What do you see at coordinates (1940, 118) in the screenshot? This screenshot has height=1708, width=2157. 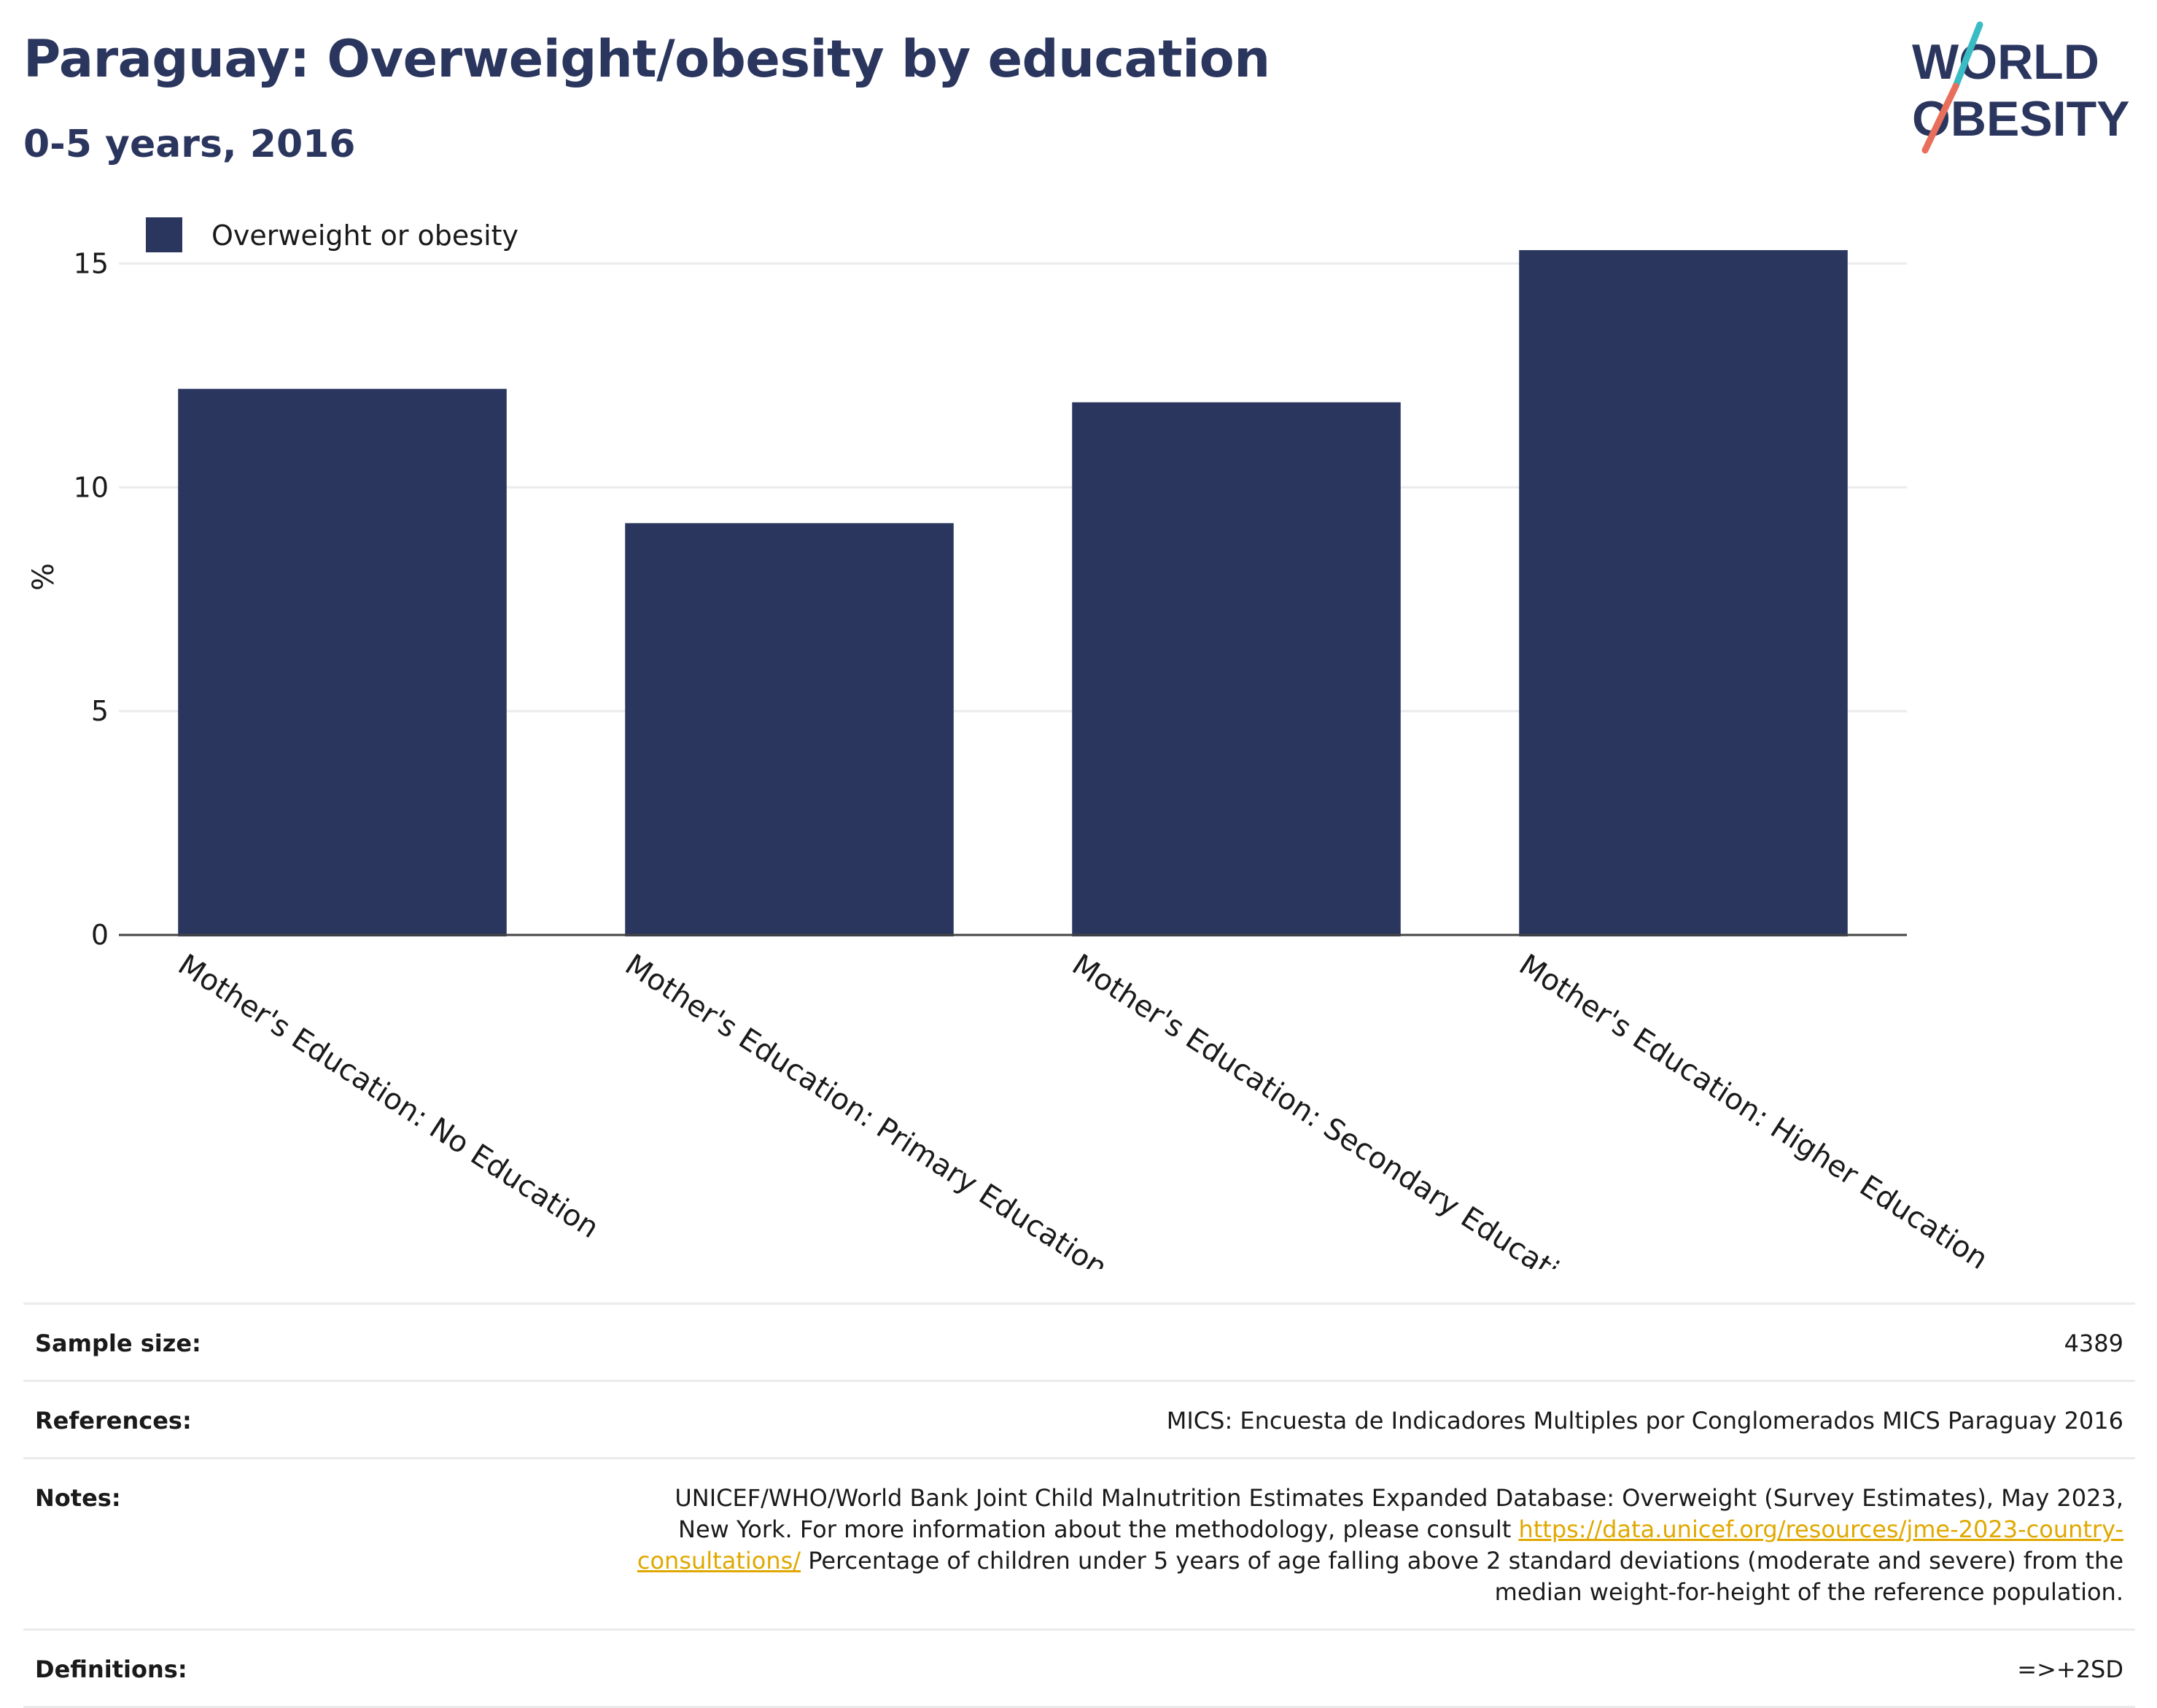 I see `logo-slash-coral` at bounding box center [1940, 118].